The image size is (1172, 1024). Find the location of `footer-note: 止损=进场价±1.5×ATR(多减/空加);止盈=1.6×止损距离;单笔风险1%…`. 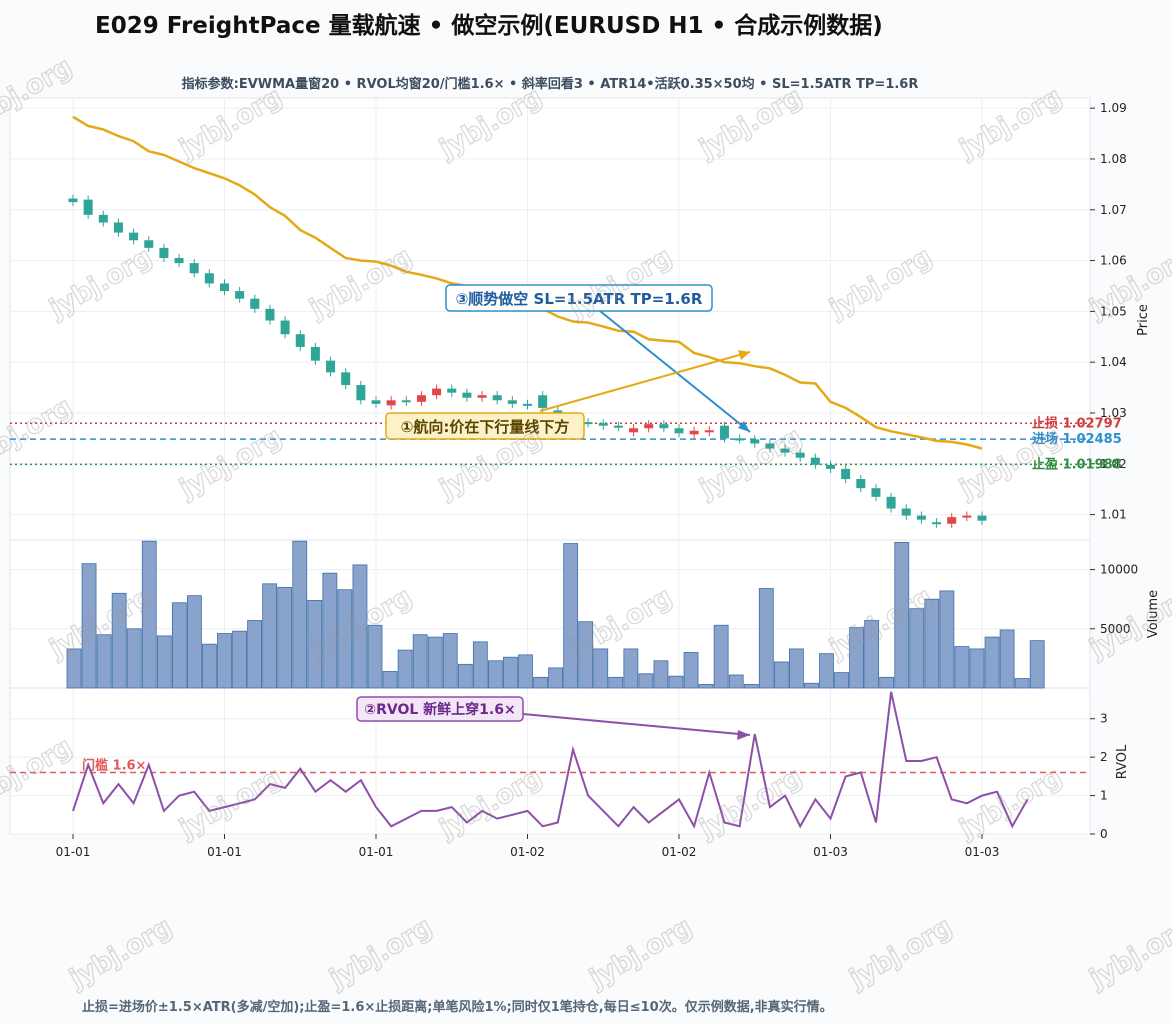

footer-note: 止损=进场价±1.5×ATR(多减/空加);止盈=1.6×止损距离;单笔风险1%… is located at coordinates (457, 1007).